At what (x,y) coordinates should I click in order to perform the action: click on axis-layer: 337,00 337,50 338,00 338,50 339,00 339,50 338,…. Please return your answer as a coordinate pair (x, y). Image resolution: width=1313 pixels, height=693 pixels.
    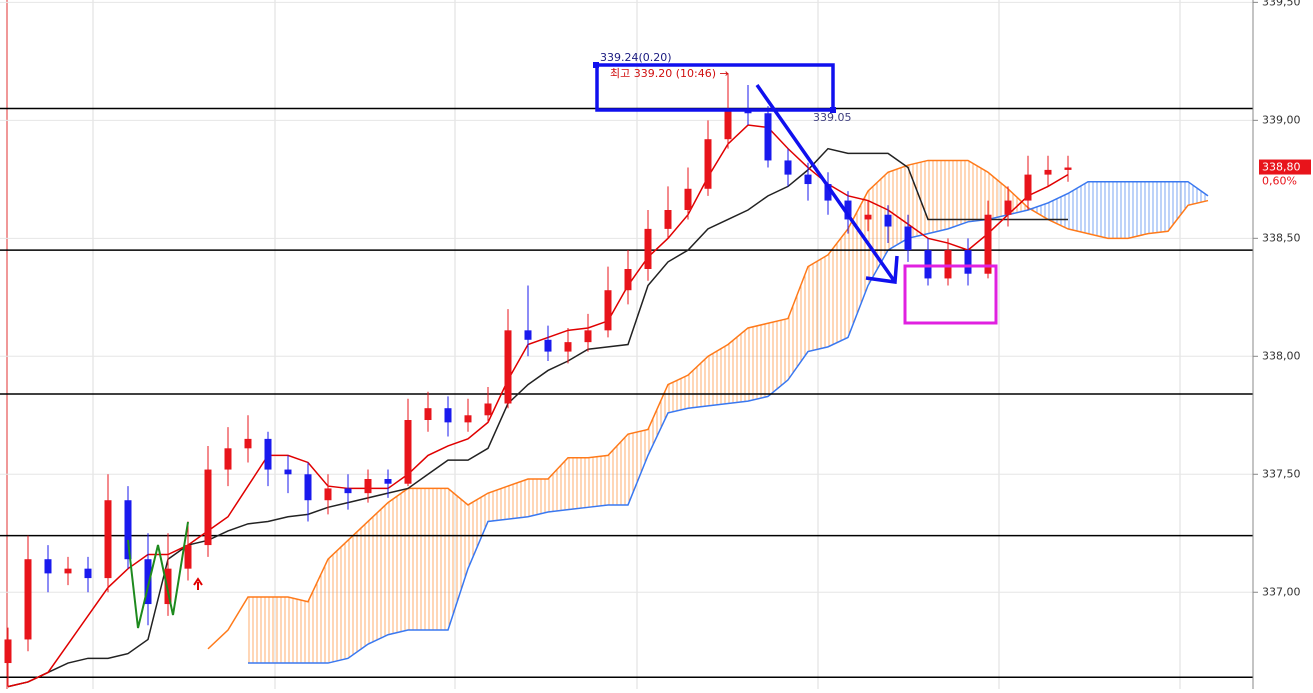
    Looking at the image, I should click on (1282, 299).